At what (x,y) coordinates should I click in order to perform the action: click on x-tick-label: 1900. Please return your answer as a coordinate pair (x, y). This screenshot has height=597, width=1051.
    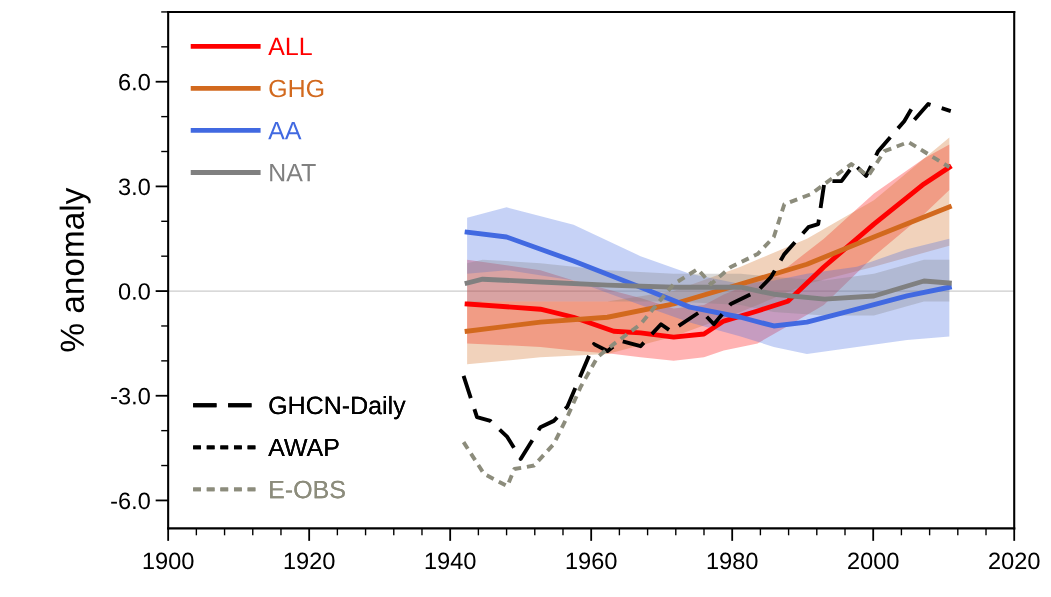
    Looking at the image, I should click on (168, 561).